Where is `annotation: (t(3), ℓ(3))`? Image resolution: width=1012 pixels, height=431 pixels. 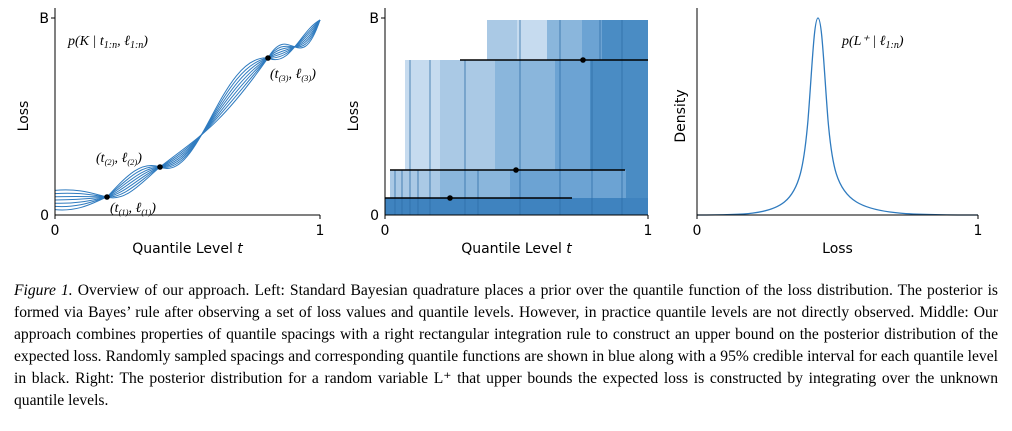 annotation: (t(3), ℓ(3)) is located at coordinates (293, 75).